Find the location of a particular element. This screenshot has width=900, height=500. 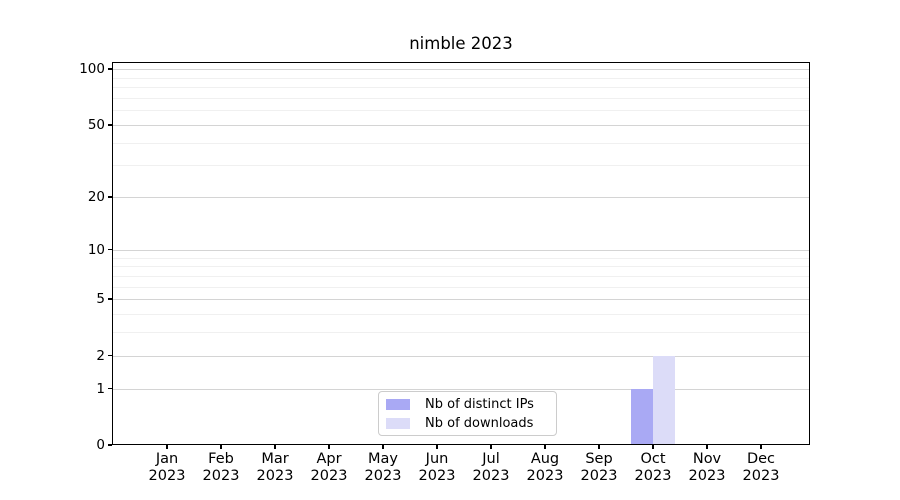

legend-label-downloads: Nb of downloads is located at coordinates (479, 423).